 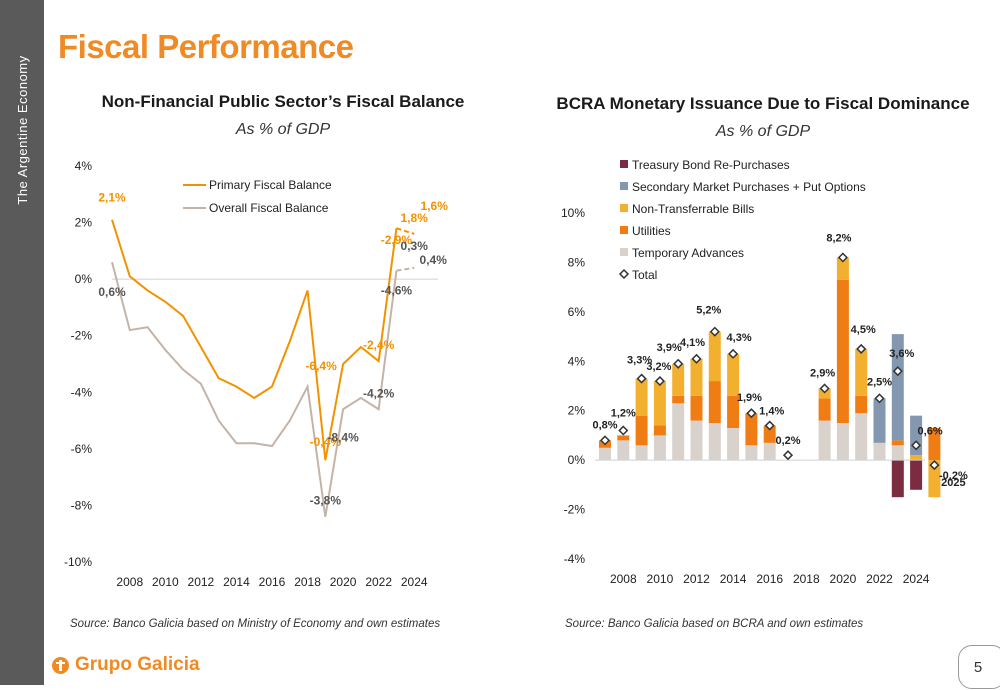 I want to click on y-tick-label: -4%, so click(x=575, y=559).